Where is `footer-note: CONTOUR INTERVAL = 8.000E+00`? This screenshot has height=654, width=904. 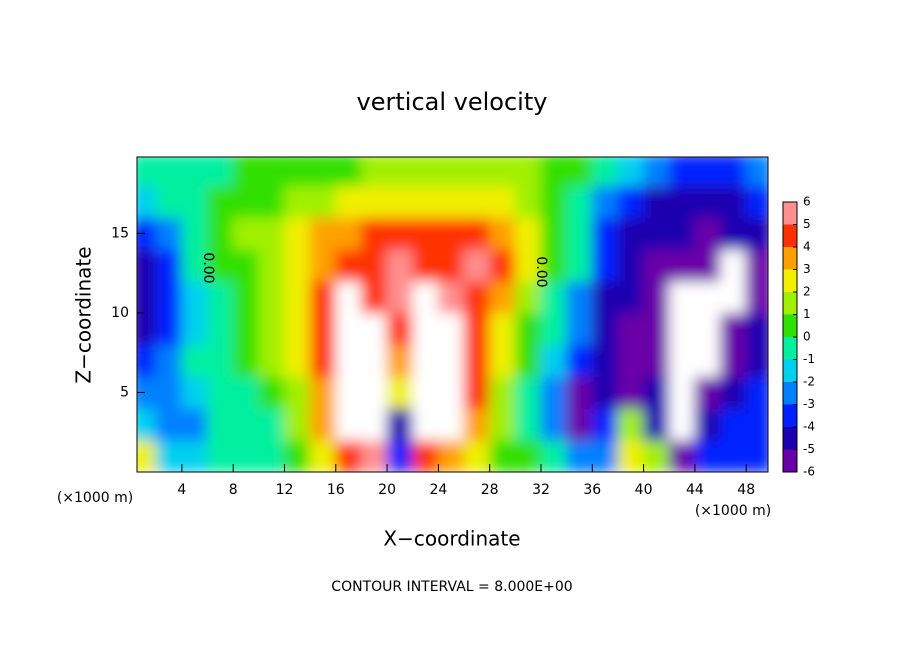
footer-note: CONTOUR INTERVAL = 8.000E+00 is located at coordinates (451, 587).